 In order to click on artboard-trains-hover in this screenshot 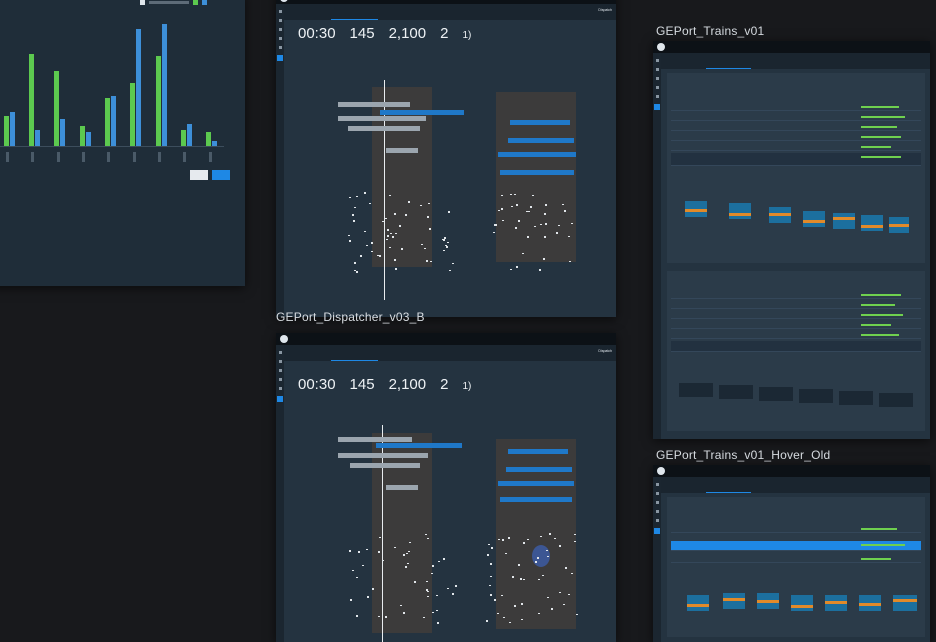, I will do `click(791, 553)`.